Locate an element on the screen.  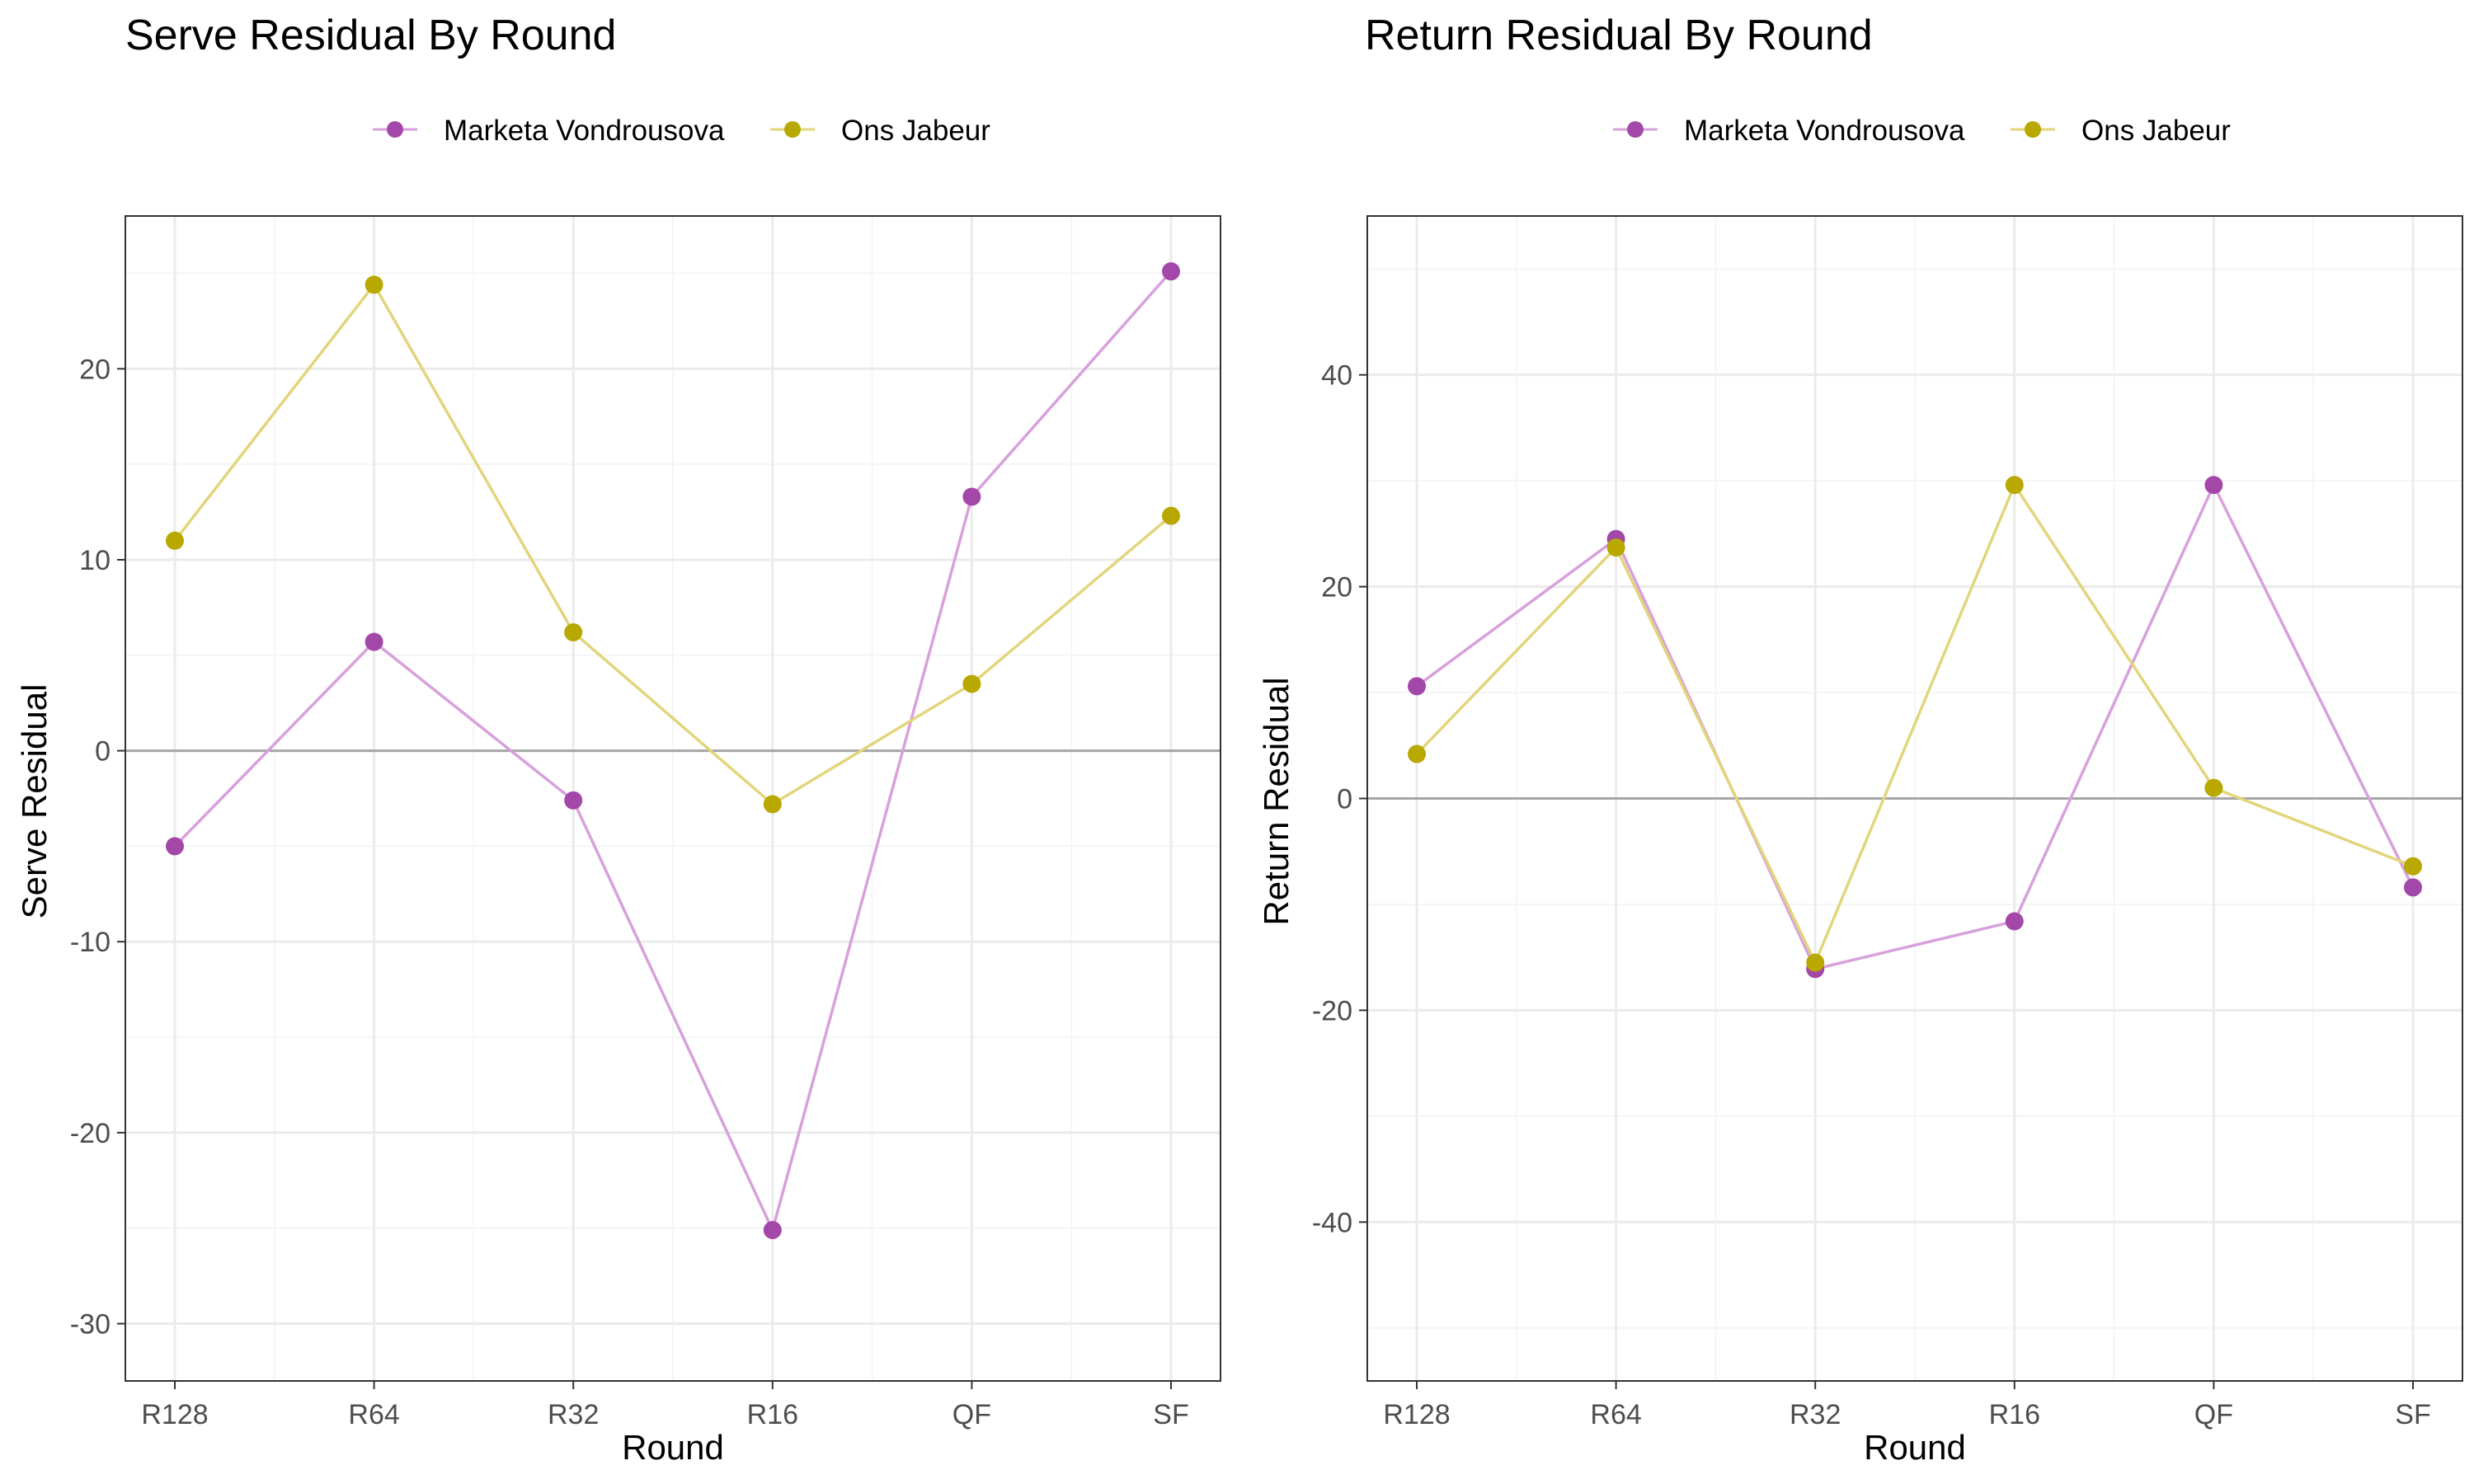
series-lines is located at coordinates (1915, 726).